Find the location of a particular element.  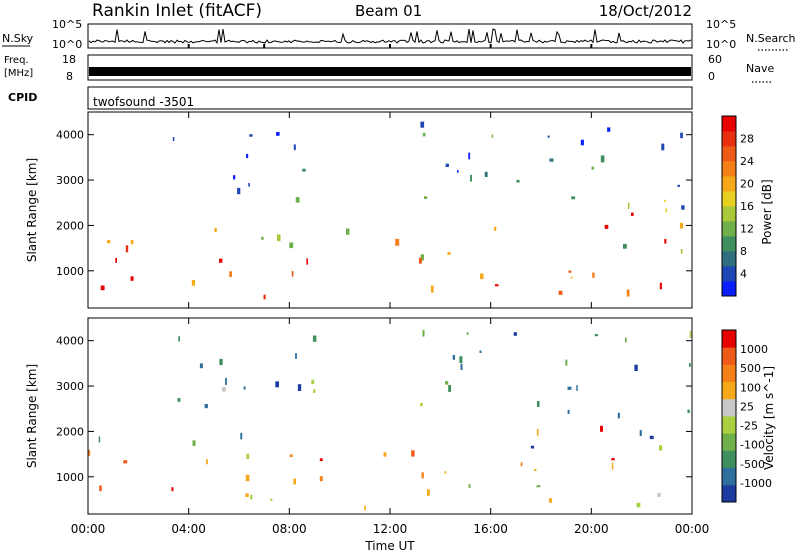

velocity-colorbar: 1000 500 100 25 -25 -100 -500 -1000 is located at coordinates (746, 416).